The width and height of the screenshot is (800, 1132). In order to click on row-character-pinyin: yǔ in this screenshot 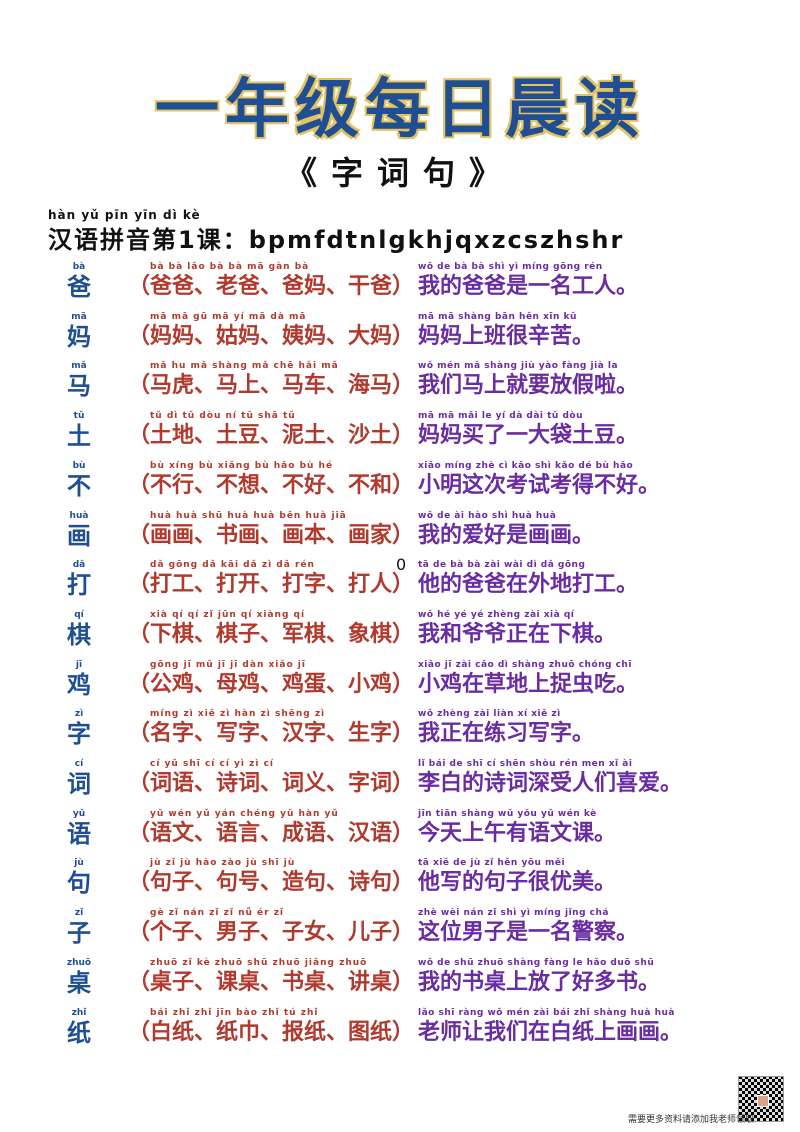, I will do `click(79, 814)`.